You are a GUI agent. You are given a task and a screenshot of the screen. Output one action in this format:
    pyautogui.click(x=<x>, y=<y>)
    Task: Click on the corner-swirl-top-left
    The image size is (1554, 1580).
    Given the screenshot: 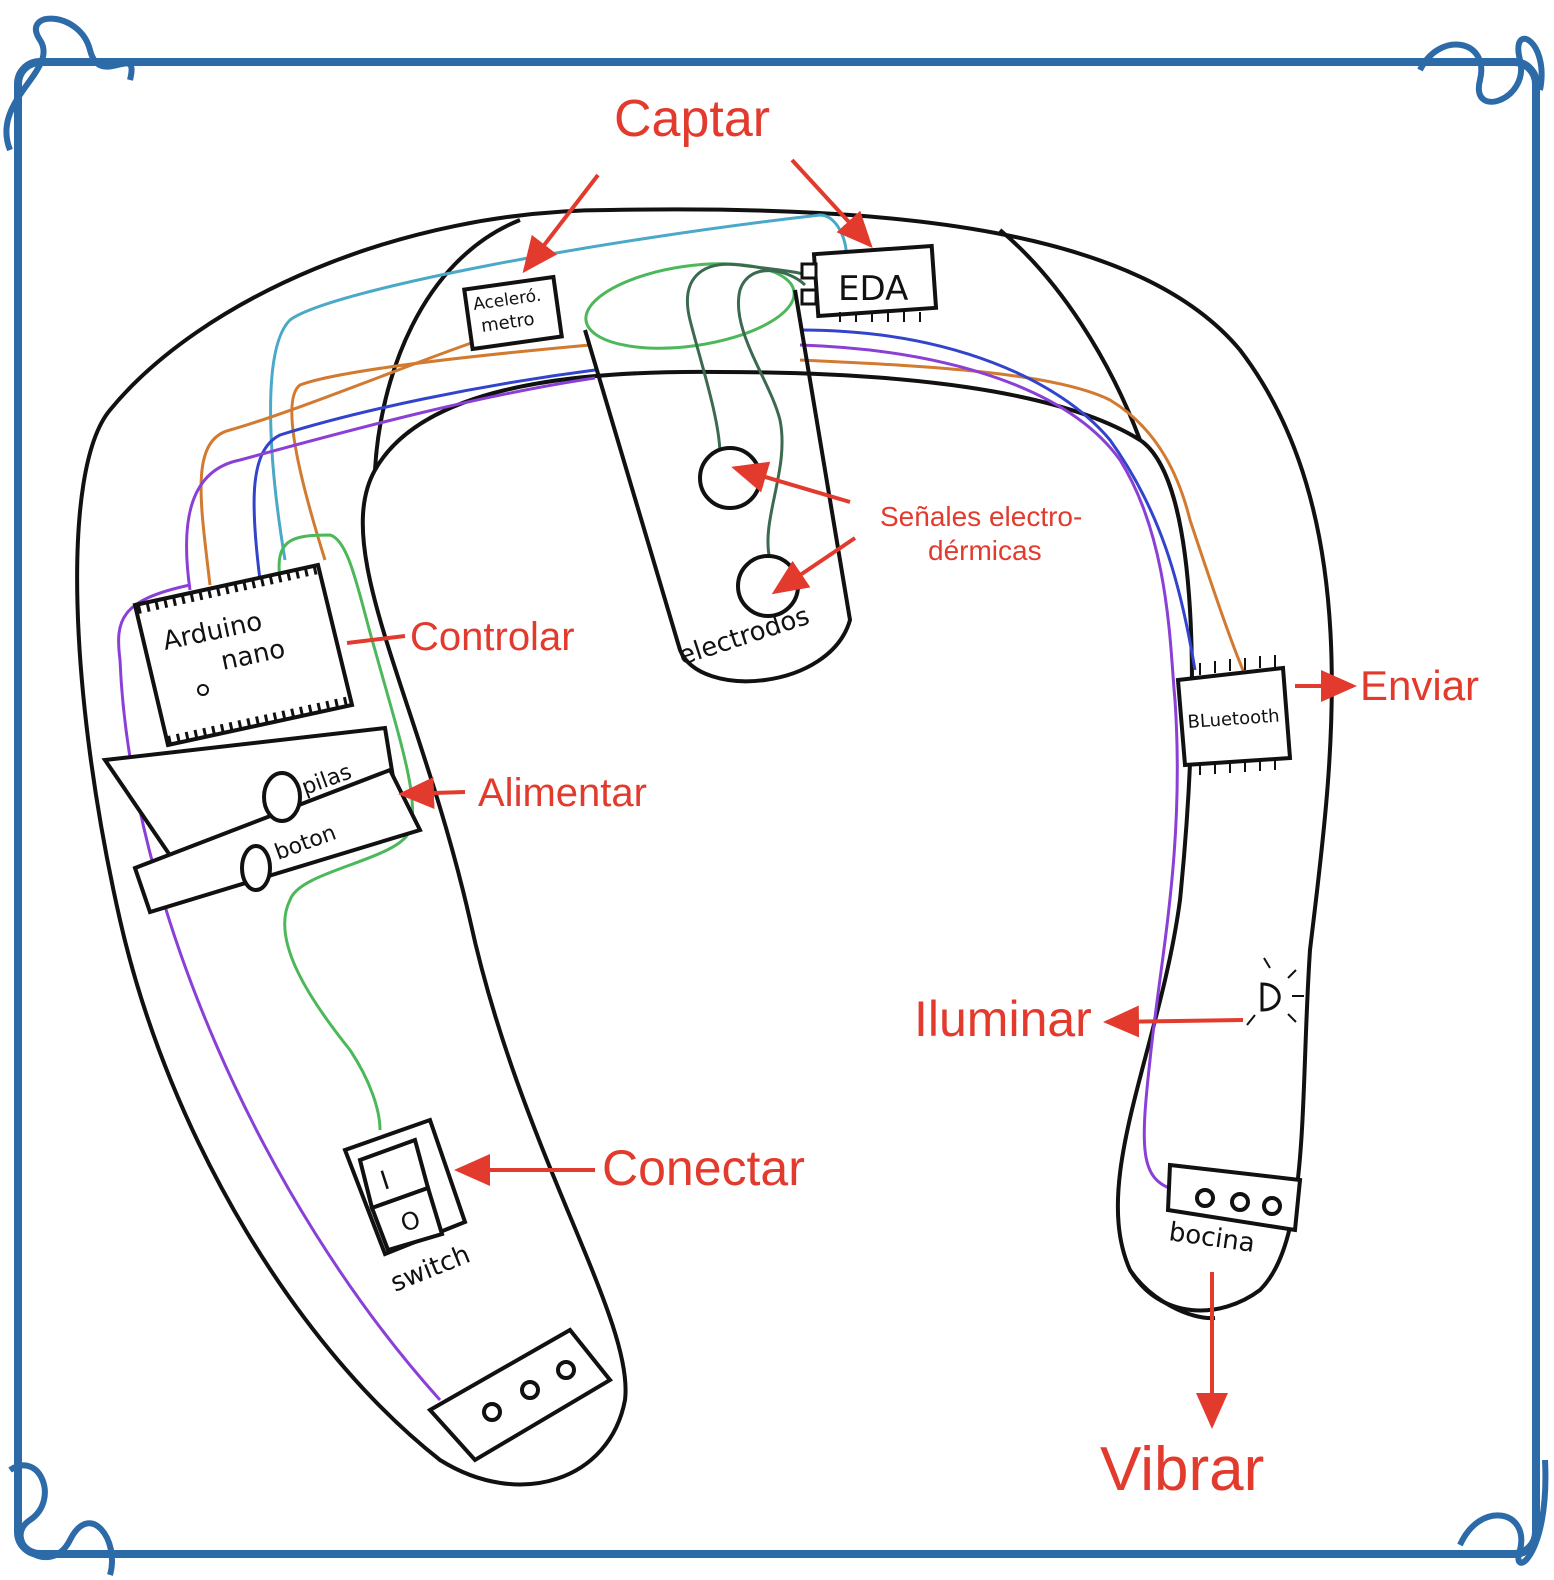 What is the action you would take?
    pyautogui.click(x=69, y=83)
    